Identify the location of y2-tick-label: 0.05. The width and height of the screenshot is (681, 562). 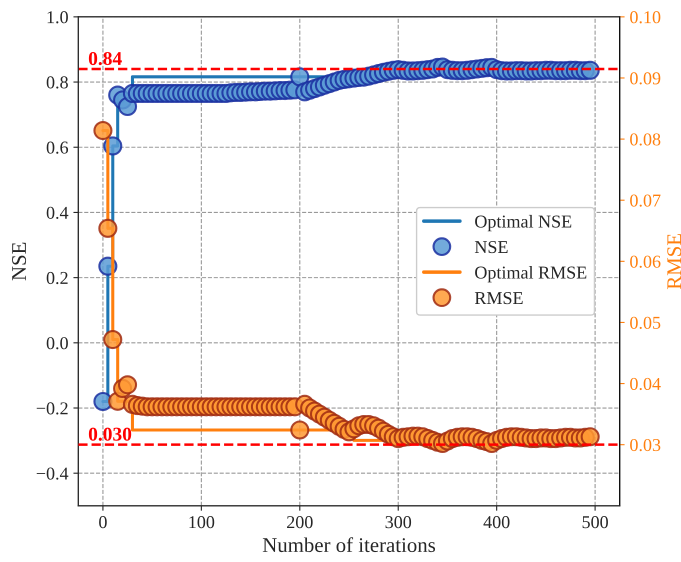
(645, 322).